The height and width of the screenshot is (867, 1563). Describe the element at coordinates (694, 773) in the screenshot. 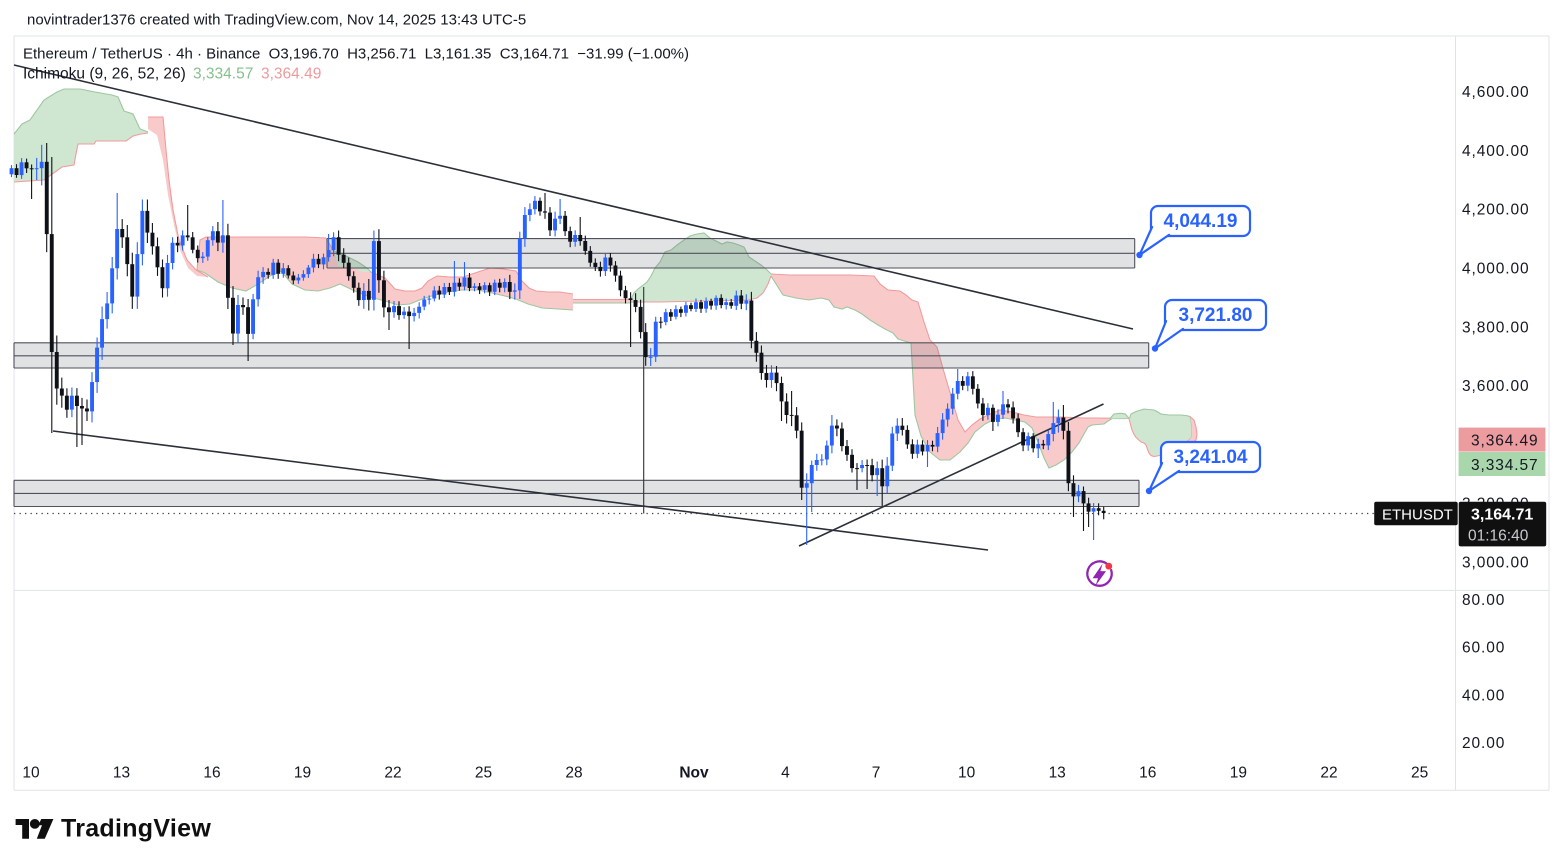

I see `svg-text: Nov` at that location.